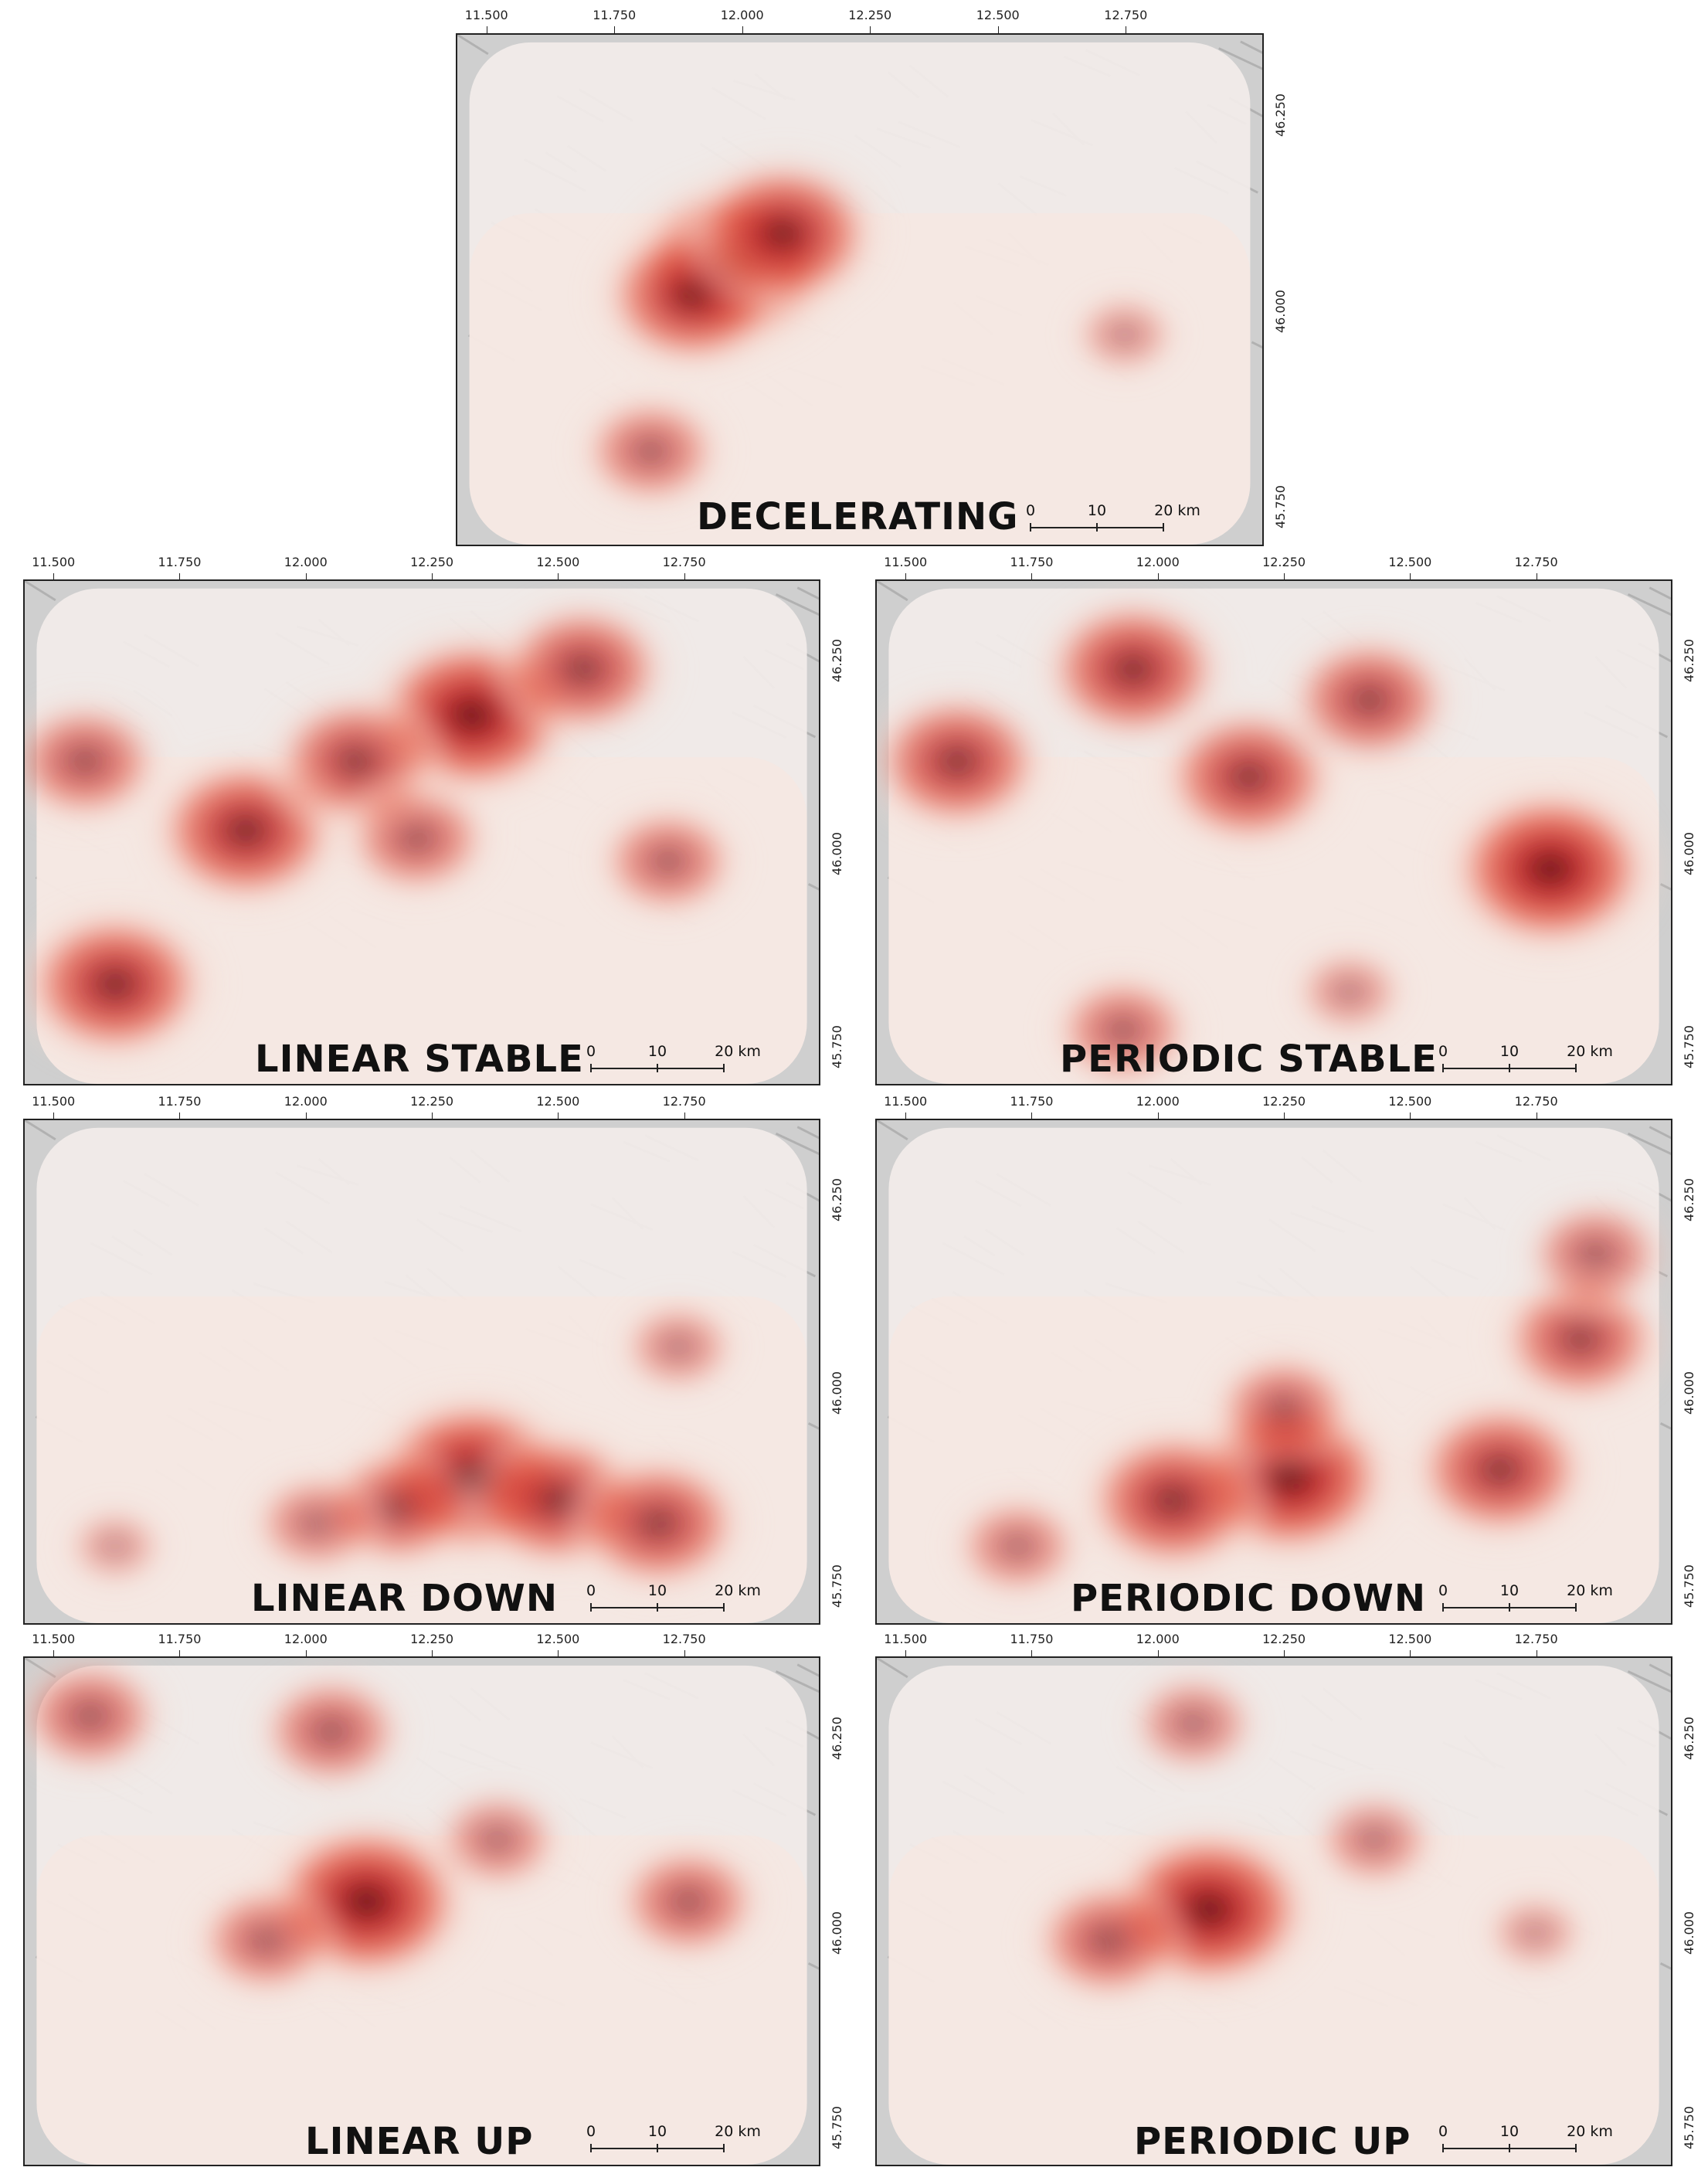 The height and width of the screenshot is (2174, 1708). What do you see at coordinates (837, 1738) in the screenshot?
I see `y-tick-label: 46.250` at bounding box center [837, 1738].